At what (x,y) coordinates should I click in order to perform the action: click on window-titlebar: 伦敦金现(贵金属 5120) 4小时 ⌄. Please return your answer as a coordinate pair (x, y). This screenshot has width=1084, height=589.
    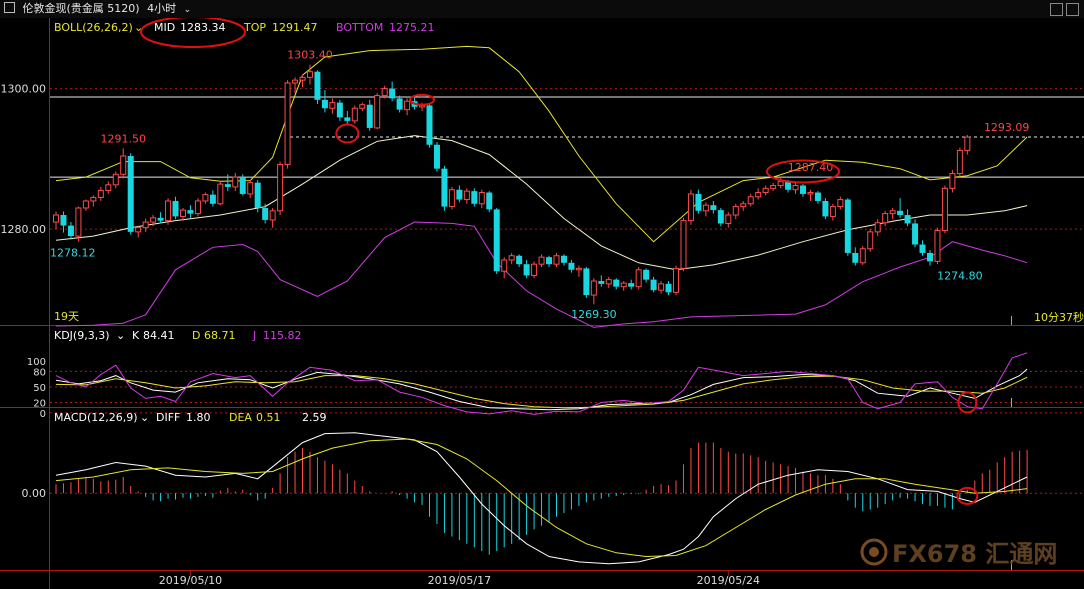
    Looking at the image, I should click on (542, 9).